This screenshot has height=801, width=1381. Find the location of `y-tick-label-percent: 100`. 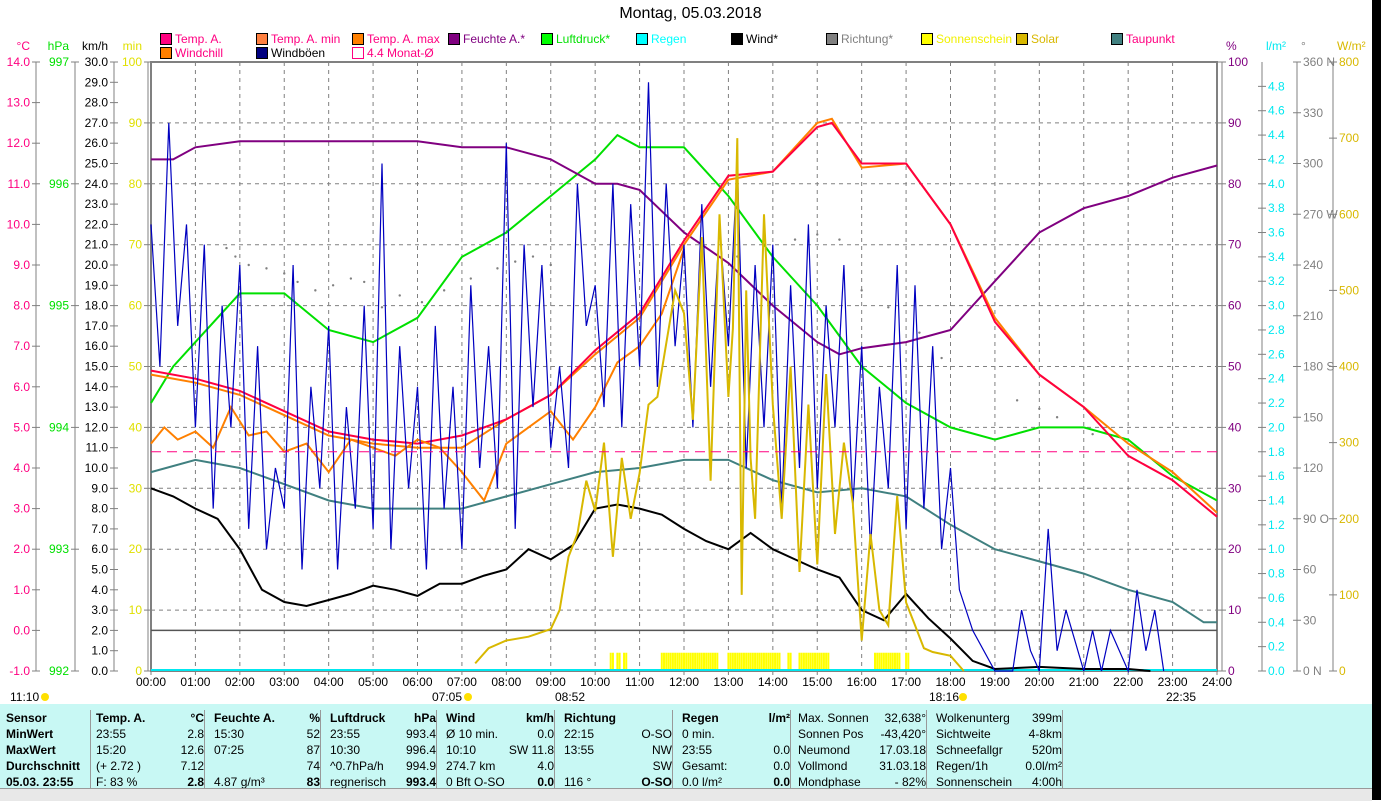

y-tick-label-percent: 100 is located at coordinates (1238, 62).